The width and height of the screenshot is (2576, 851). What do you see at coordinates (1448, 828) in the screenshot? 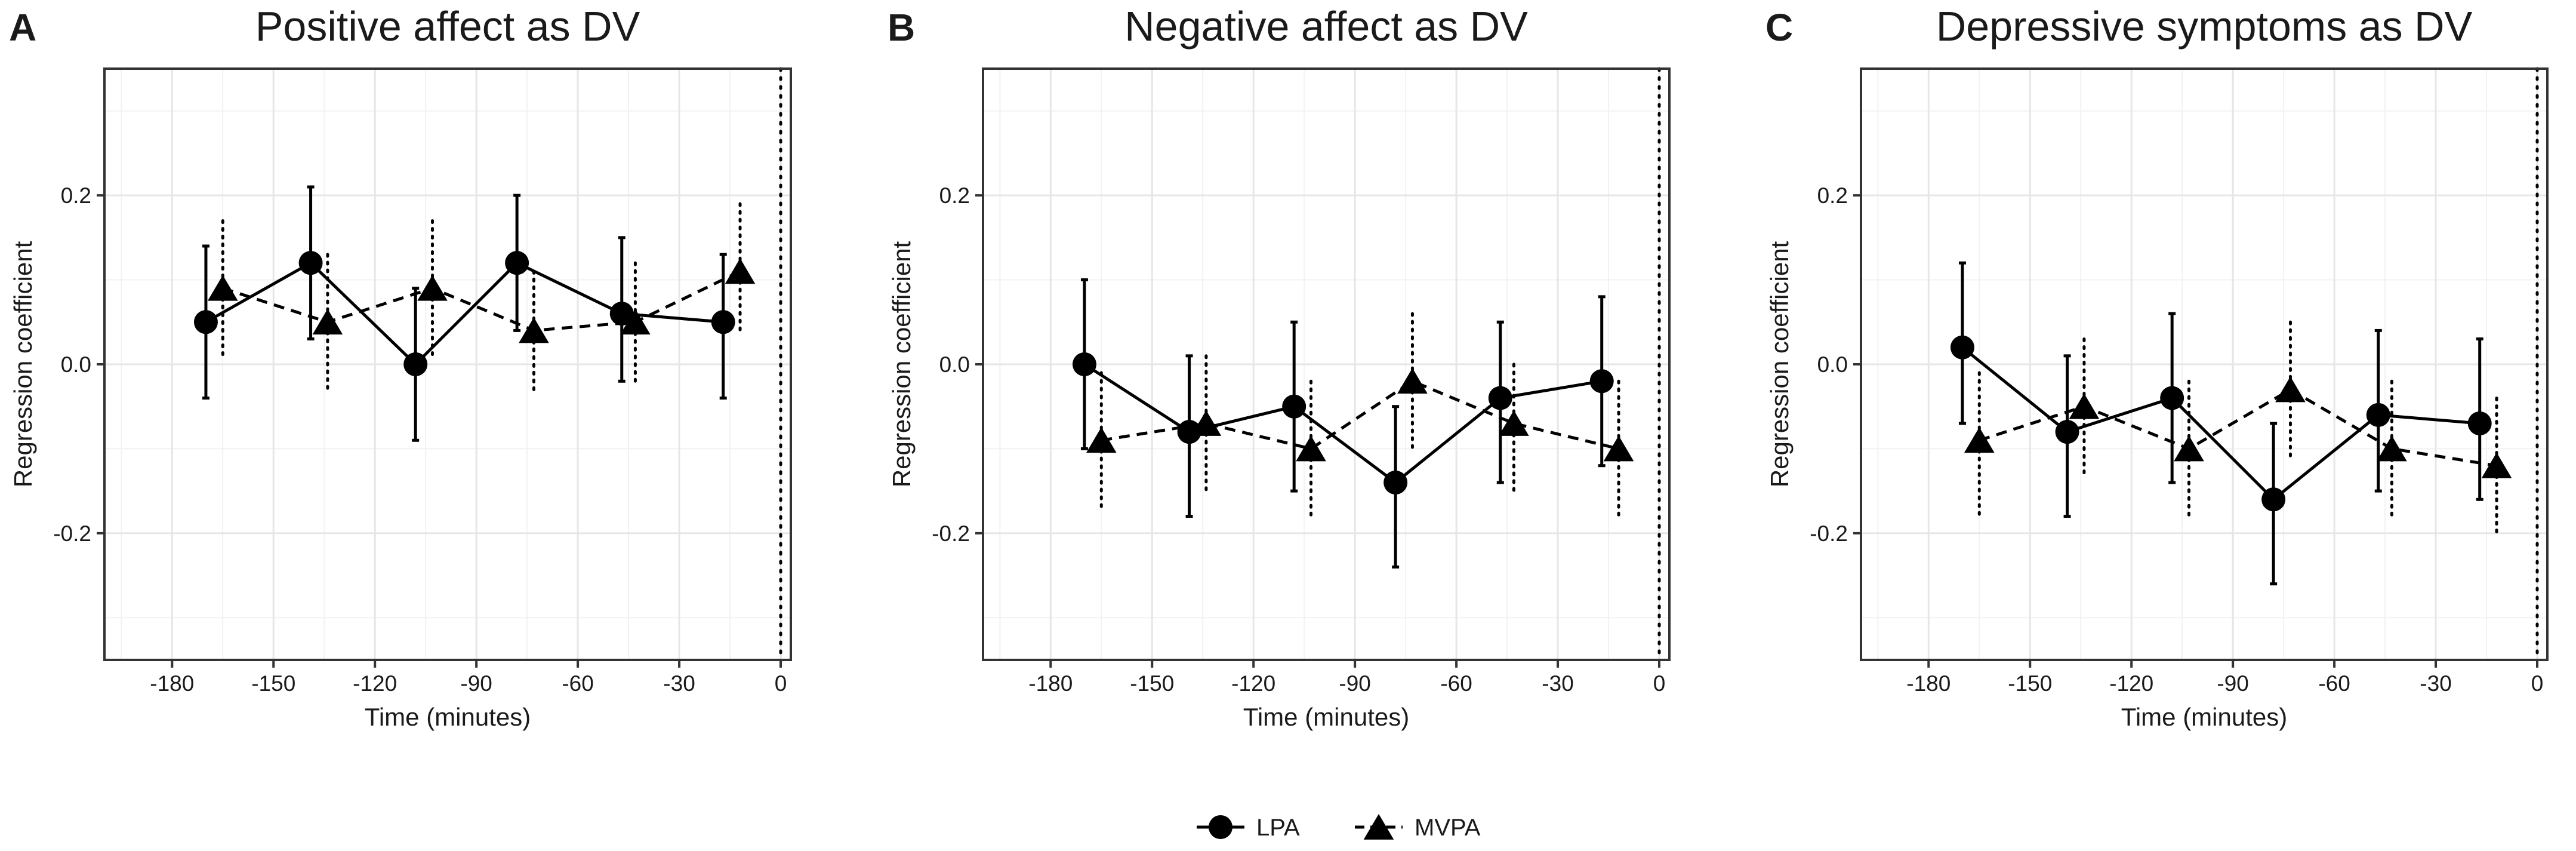
I see `legend-label-mvpa: MVPA` at bounding box center [1448, 828].